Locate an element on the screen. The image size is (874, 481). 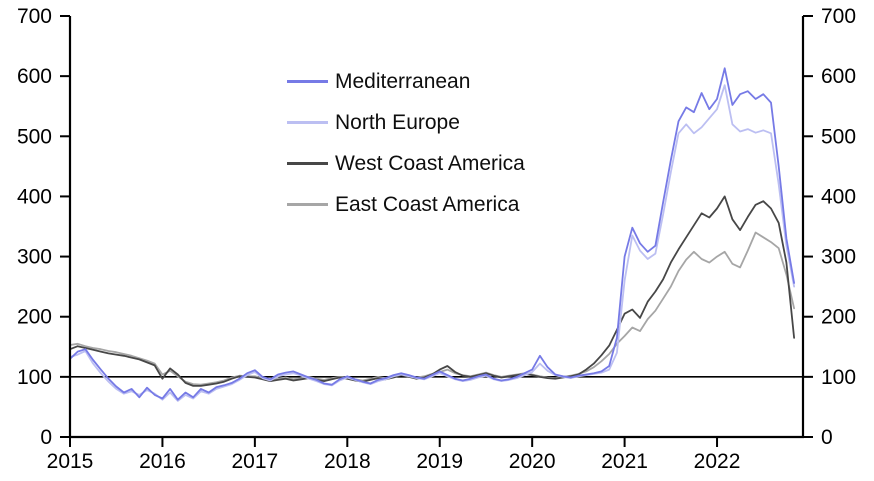
left-tick-label: 100 is located at coordinates (34, 377).